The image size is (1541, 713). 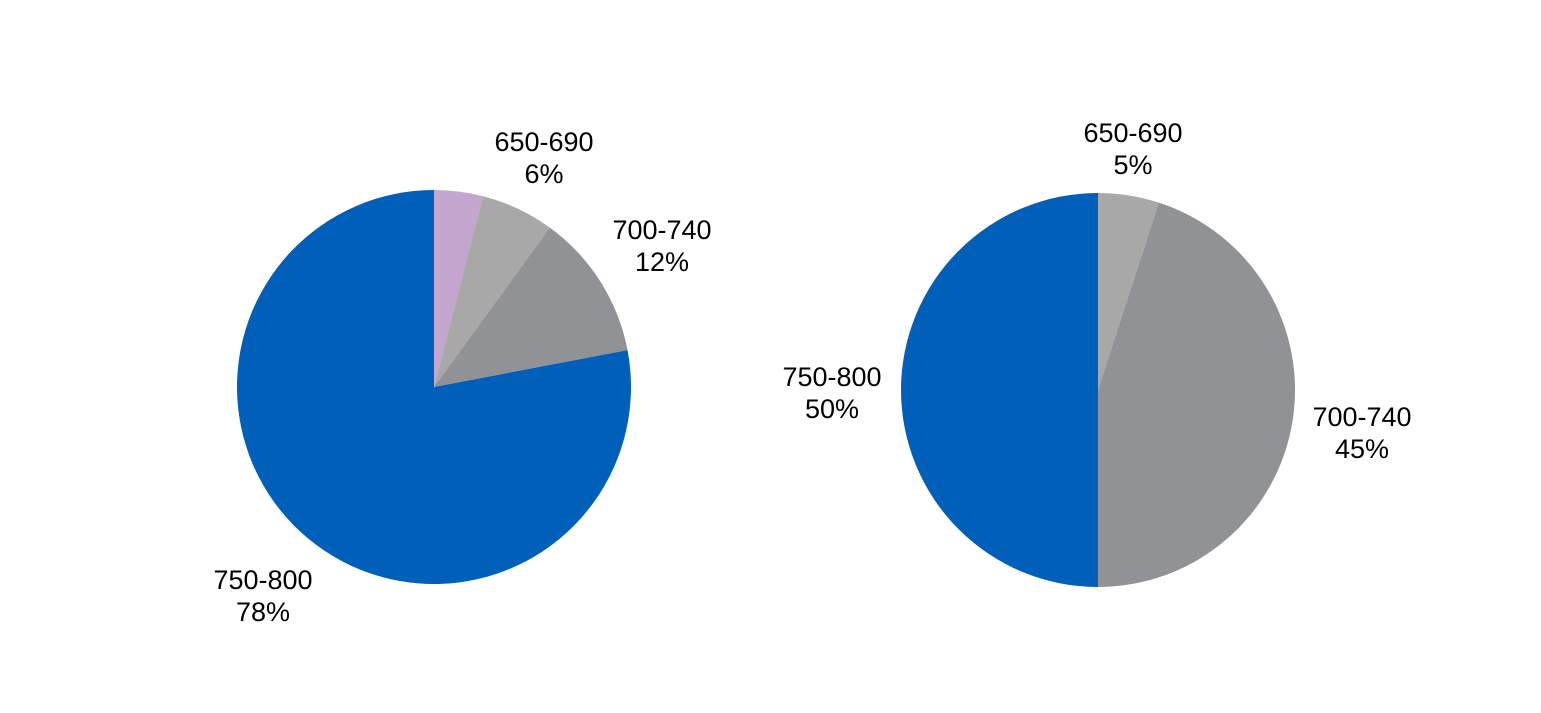 What do you see at coordinates (831, 393) in the screenshot?
I see `right-pie-label-750-800: 750-800 50%` at bounding box center [831, 393].